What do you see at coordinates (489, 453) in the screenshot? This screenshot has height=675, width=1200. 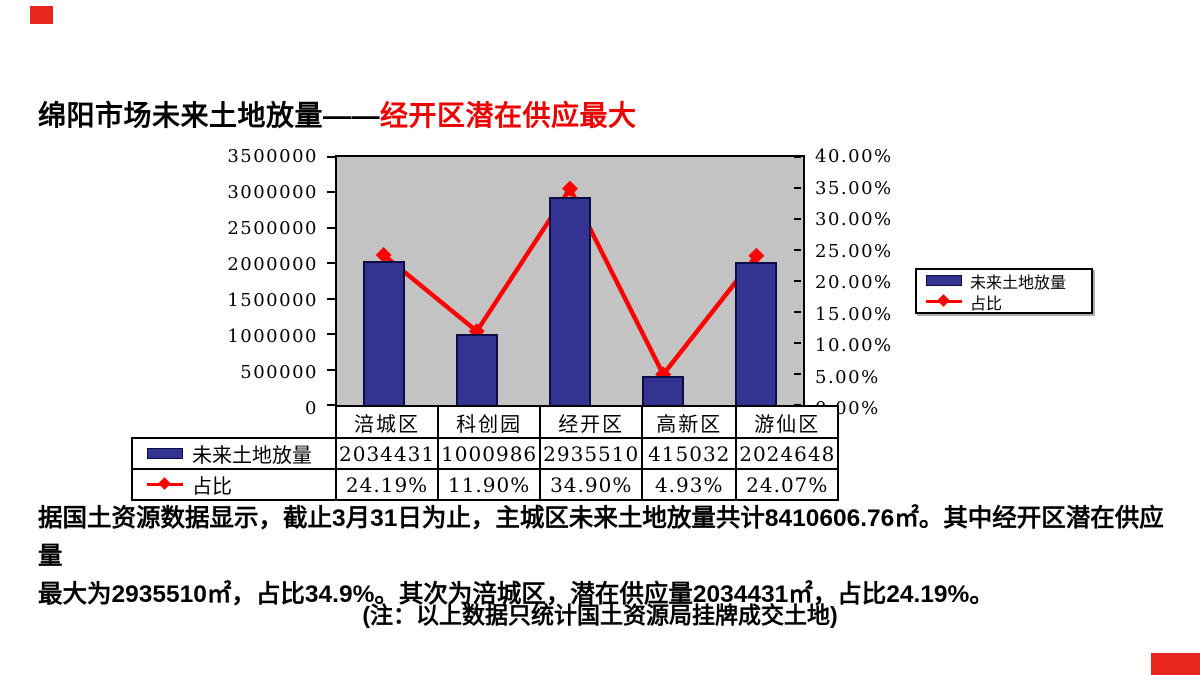 I see `value-cell: 1000986` at bounding box center [489, 453].